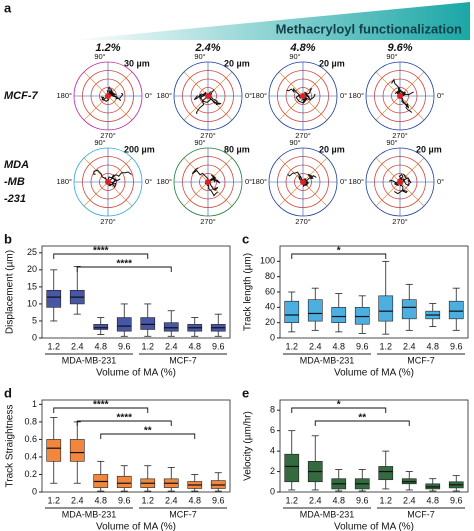  Describe the element at coordinates (32, 286) in the screenshot. I see `y-tick-label: 15` at that location.